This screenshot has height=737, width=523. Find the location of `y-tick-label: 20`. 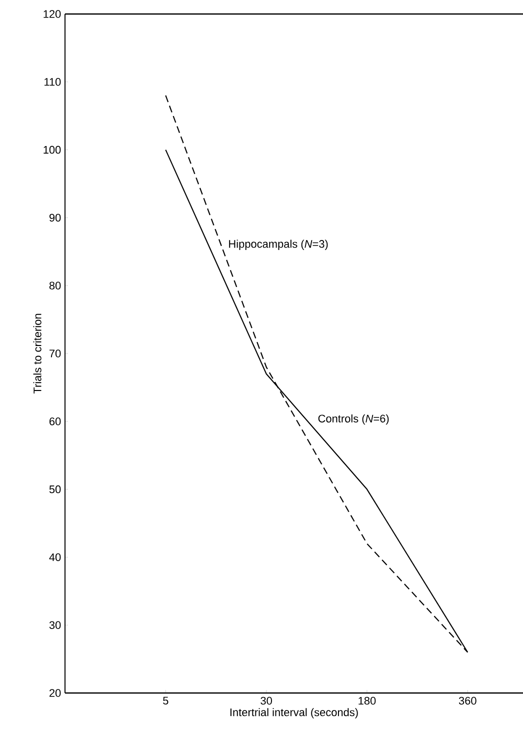

y-tick-label: 20 is located at coordinates (55, 693).